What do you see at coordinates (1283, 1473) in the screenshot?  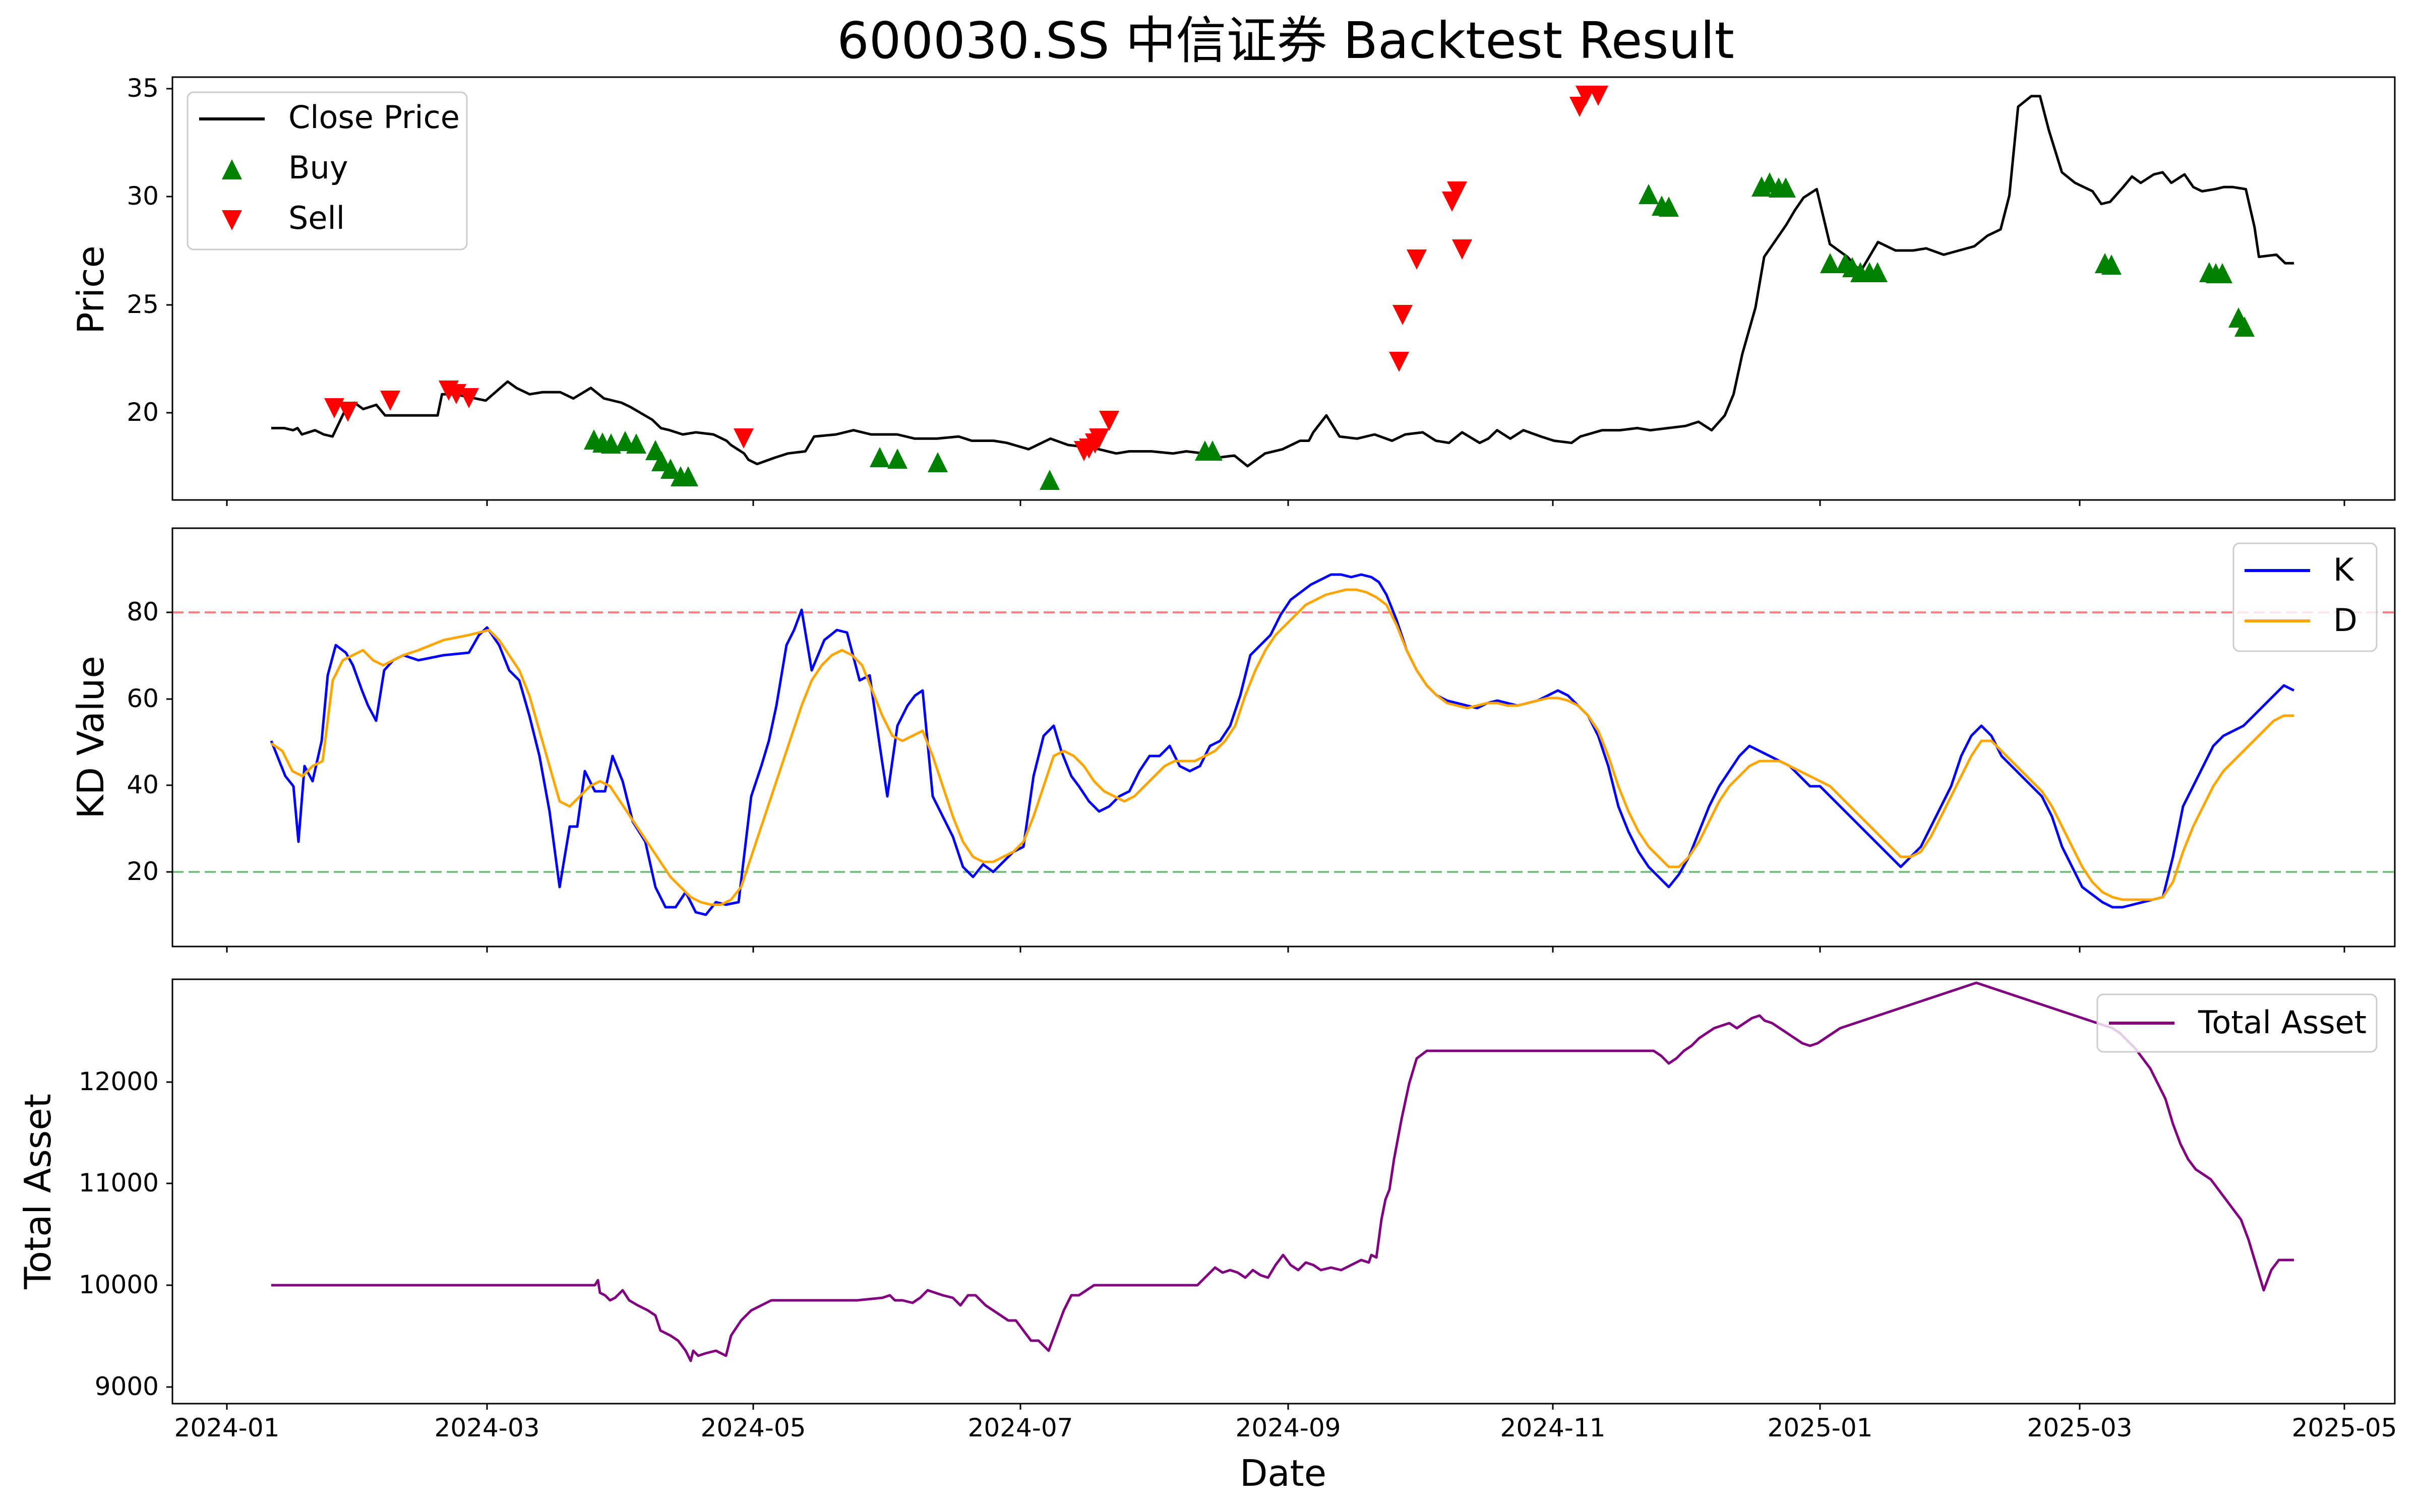 I see `x-axis-label: Date` at bounding box center [1283, 1473].